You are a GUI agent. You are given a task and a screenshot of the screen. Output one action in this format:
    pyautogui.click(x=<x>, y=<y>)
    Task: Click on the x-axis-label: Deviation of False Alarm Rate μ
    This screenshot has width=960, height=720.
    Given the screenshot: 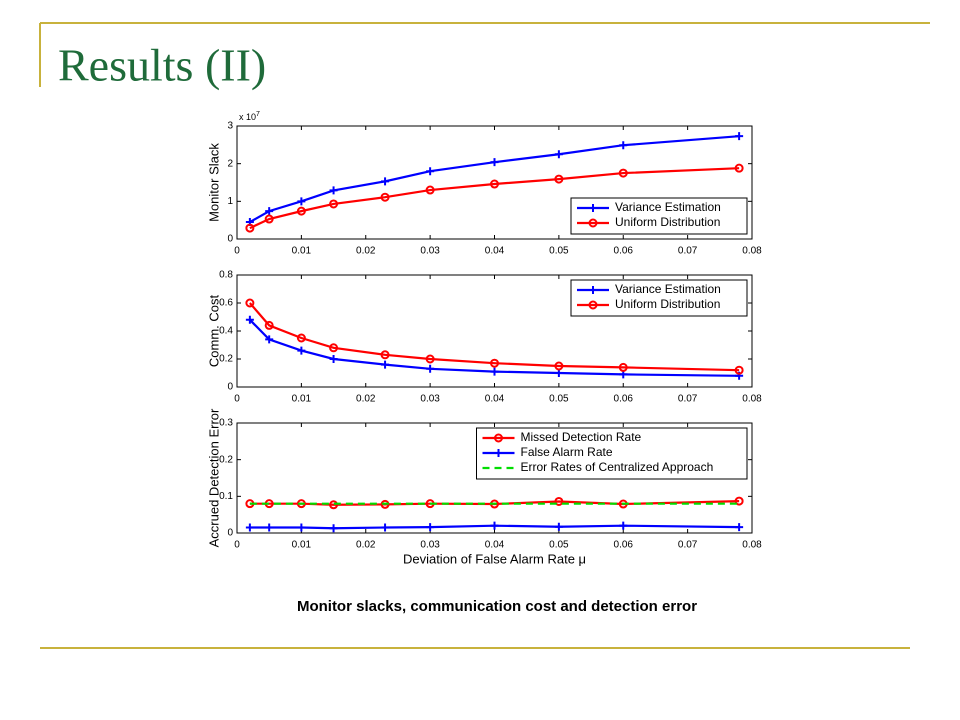 What is the action you would take?
    pyautogui.click(x=494, y=558)
    